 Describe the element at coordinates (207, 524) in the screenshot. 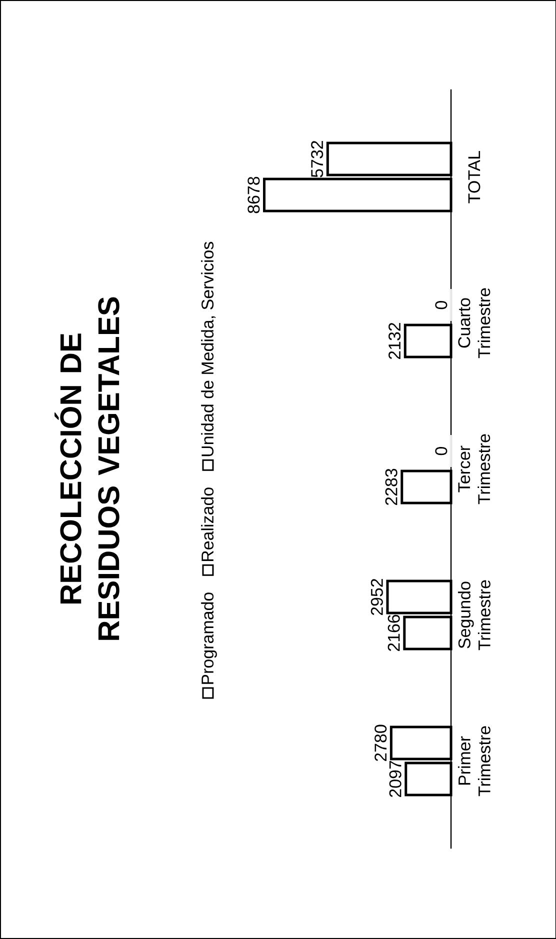

I see `legend-label: Realizado` at that location.